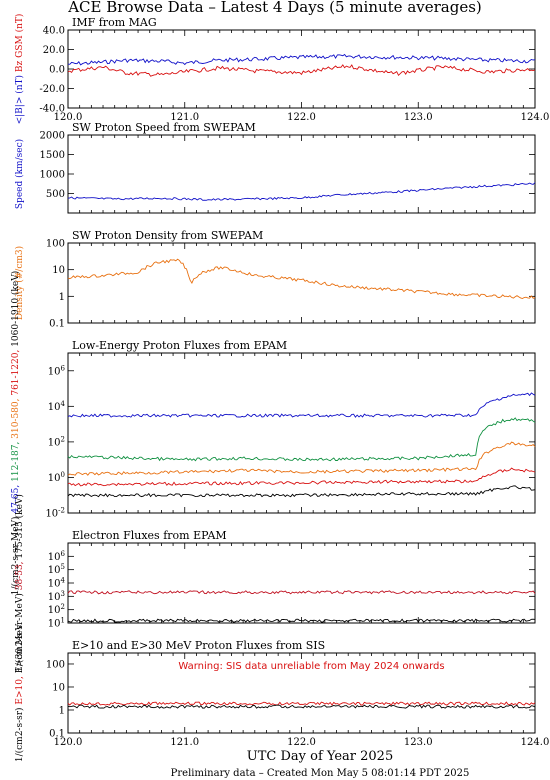  I want to click on x-axis-label: UTC Day of Year 2025, so click(320, 756).